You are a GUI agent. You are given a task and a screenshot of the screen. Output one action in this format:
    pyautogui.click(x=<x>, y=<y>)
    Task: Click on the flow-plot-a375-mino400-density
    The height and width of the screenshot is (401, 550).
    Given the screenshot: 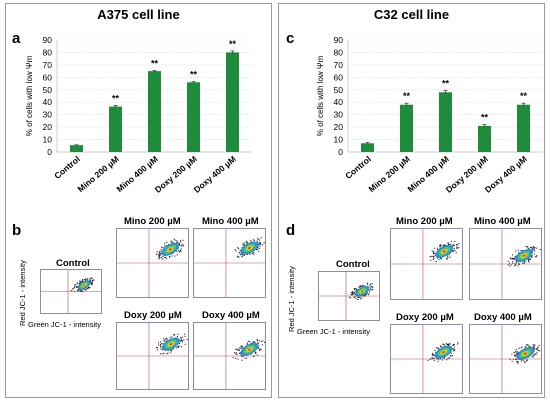 What is the action you would take?
    pyautogui.click(x=229, y=263)
    